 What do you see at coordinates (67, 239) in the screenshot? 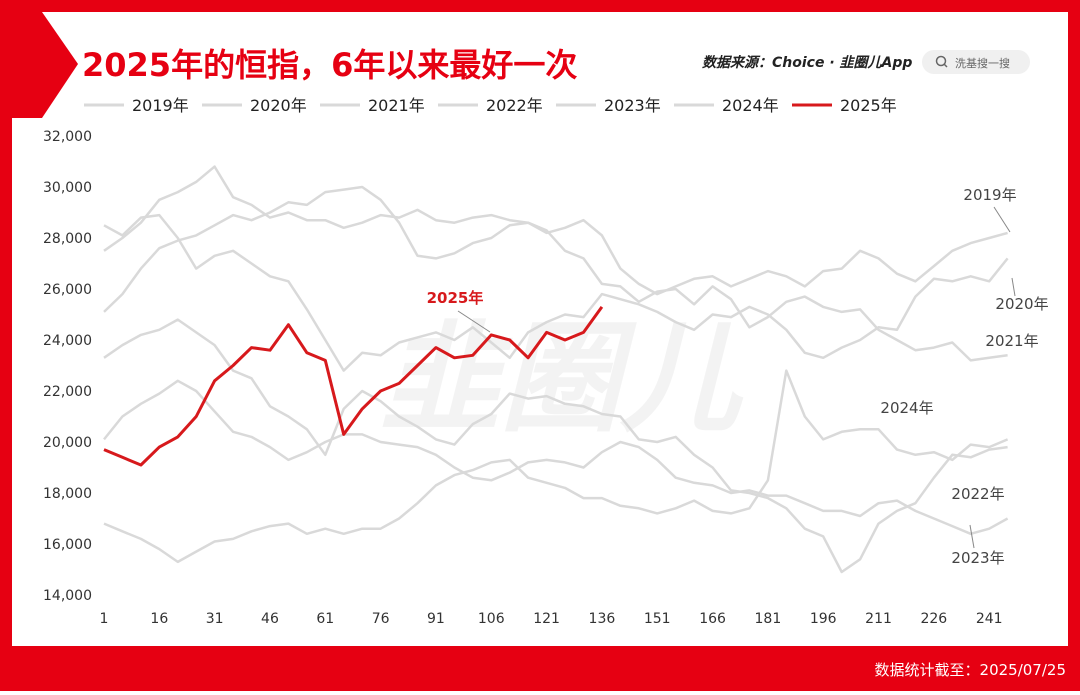
I see `y-tick-label: 28,000` at bounding box center [67, 239].